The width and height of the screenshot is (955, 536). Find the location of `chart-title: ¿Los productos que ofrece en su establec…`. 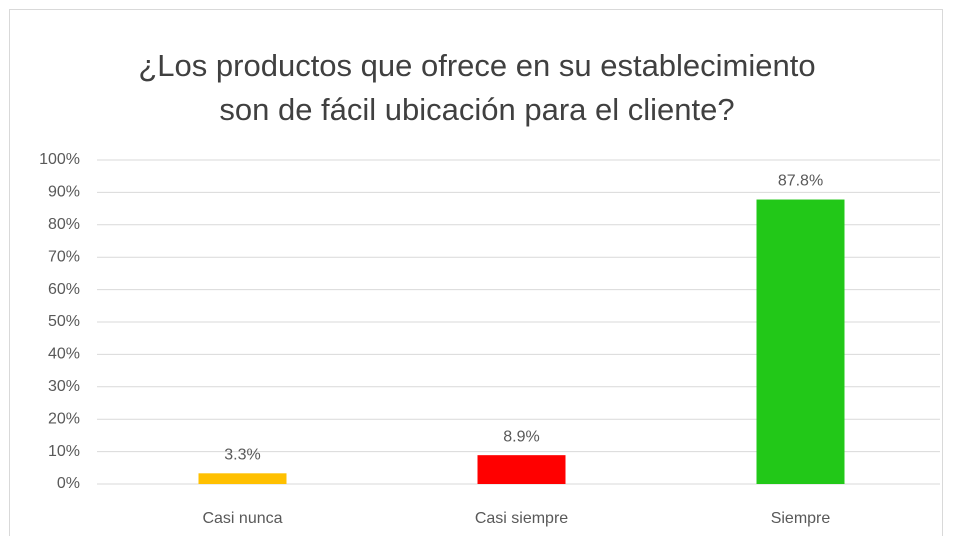

chart-title: ¿Los productos que ofrece en su establec… is located at coordinates (477, 87).